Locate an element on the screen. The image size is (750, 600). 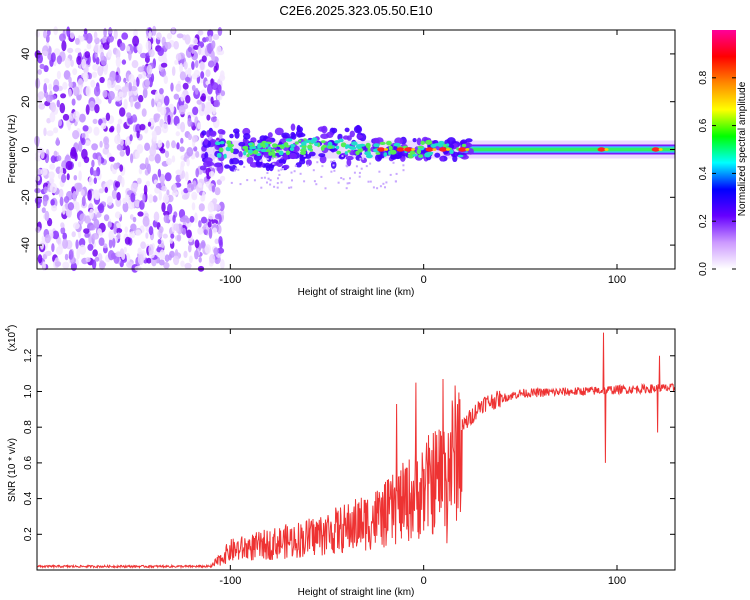
y-tick-label: 0.6 is located at coordinates (28, 463).